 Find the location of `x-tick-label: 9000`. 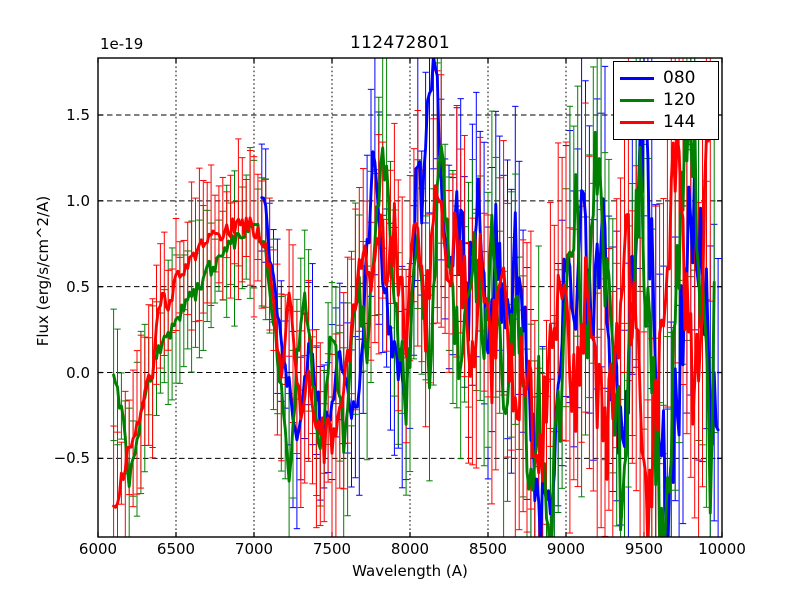

x-tick-label: 9000 is located at coordinates (566, 549).